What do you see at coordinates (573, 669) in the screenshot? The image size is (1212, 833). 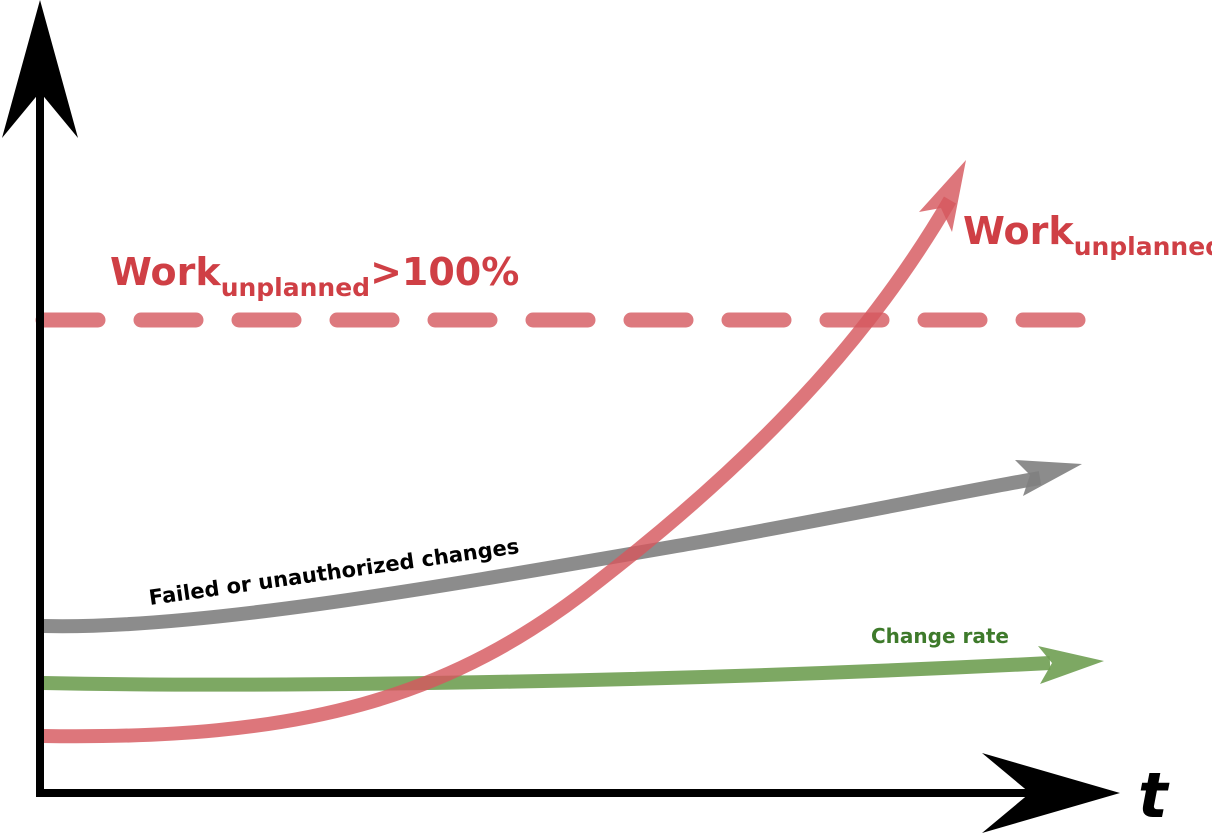 I see `change-rate-curve` at bounding box center [573, 669].